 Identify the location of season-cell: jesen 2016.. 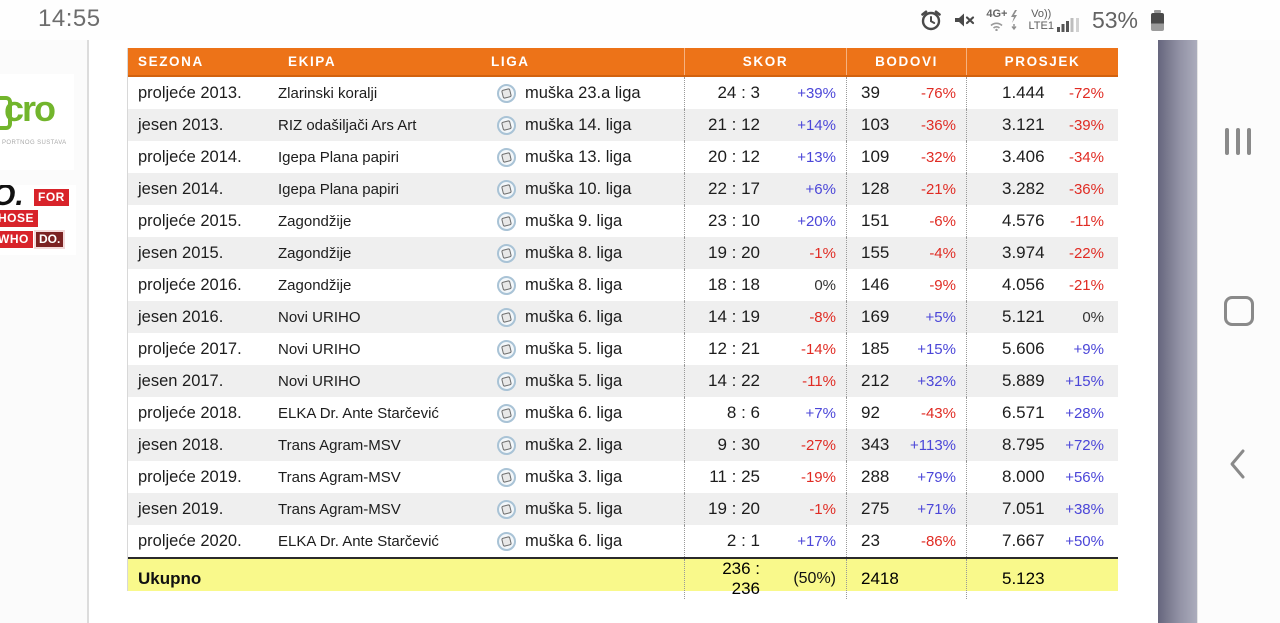
(181, 316).